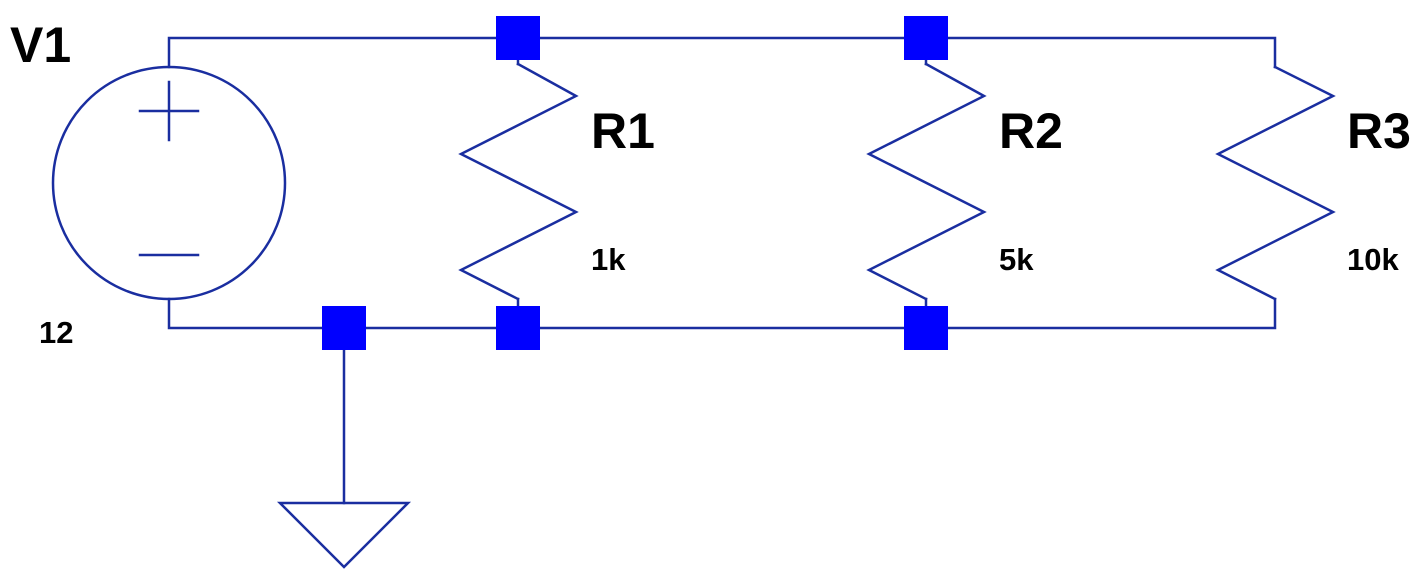  Describe the element at coordinates (722, 313) in the screenshot. I see `bottom-wire` at that location.